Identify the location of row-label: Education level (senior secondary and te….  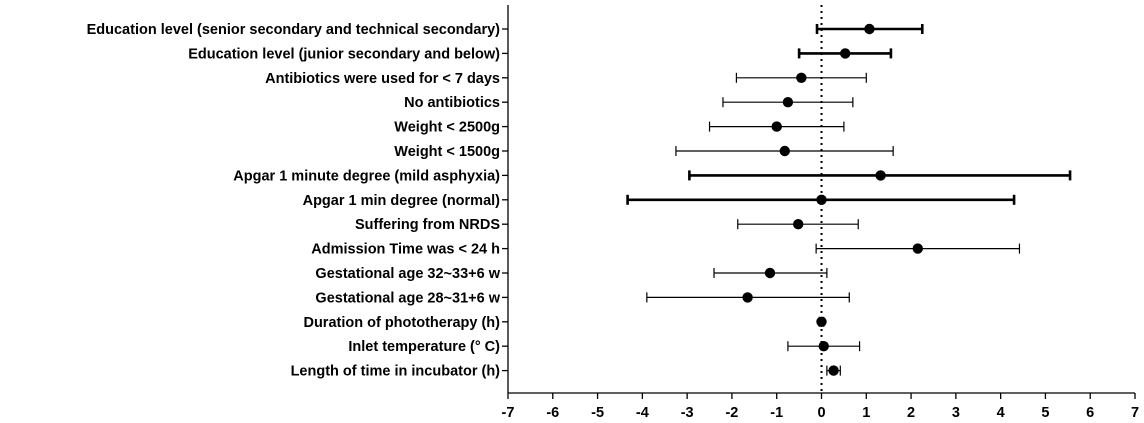
(294, 30).